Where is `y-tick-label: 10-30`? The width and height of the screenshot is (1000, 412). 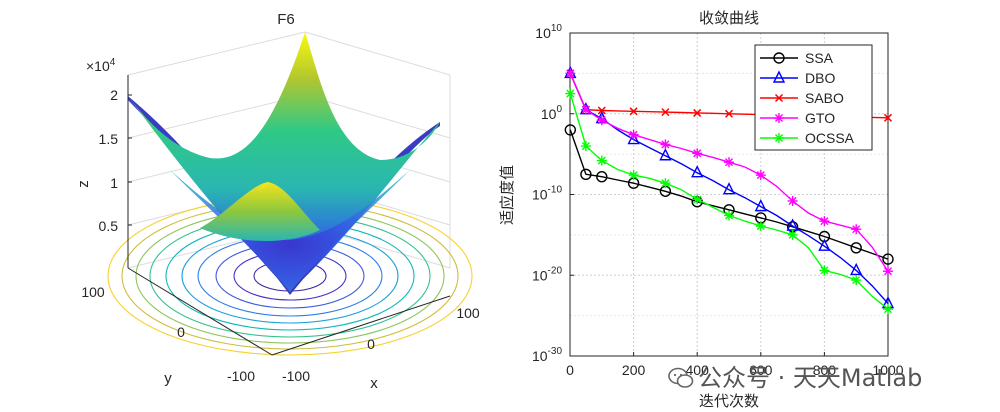 y-tick-label: 10-30 is located at coordinates (547, 355).